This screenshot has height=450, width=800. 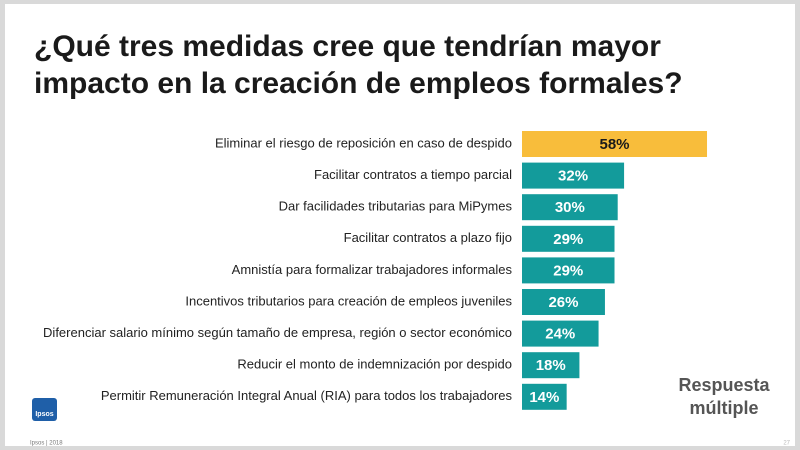 I want to click on category-label: Dar facilidades tributarias para MiPymes, so click(x=396, y=206).